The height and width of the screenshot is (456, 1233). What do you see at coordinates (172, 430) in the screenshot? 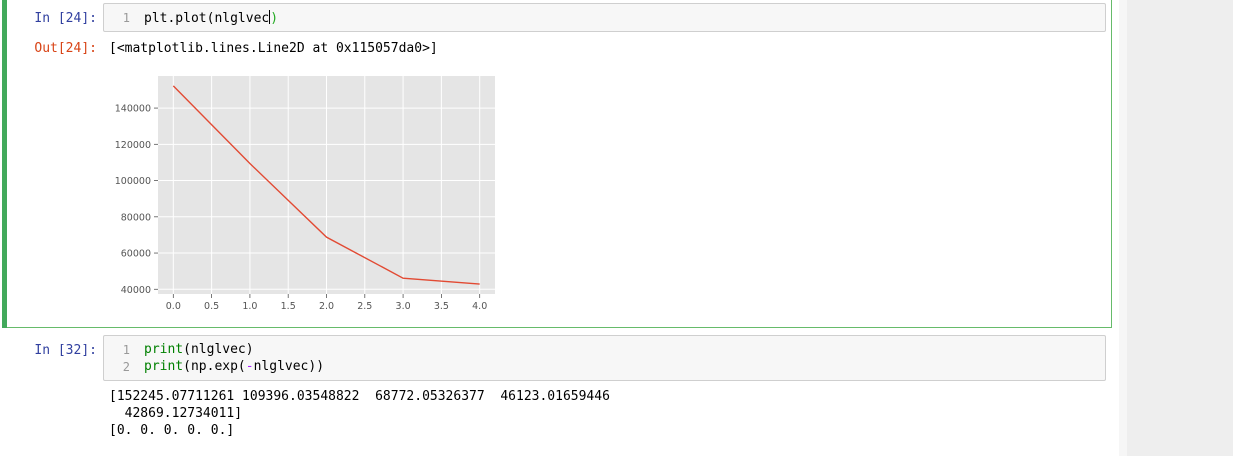
I see `stdout-line: [0. 0. 0. 0. 0.]` at bounding box center [172, 430].